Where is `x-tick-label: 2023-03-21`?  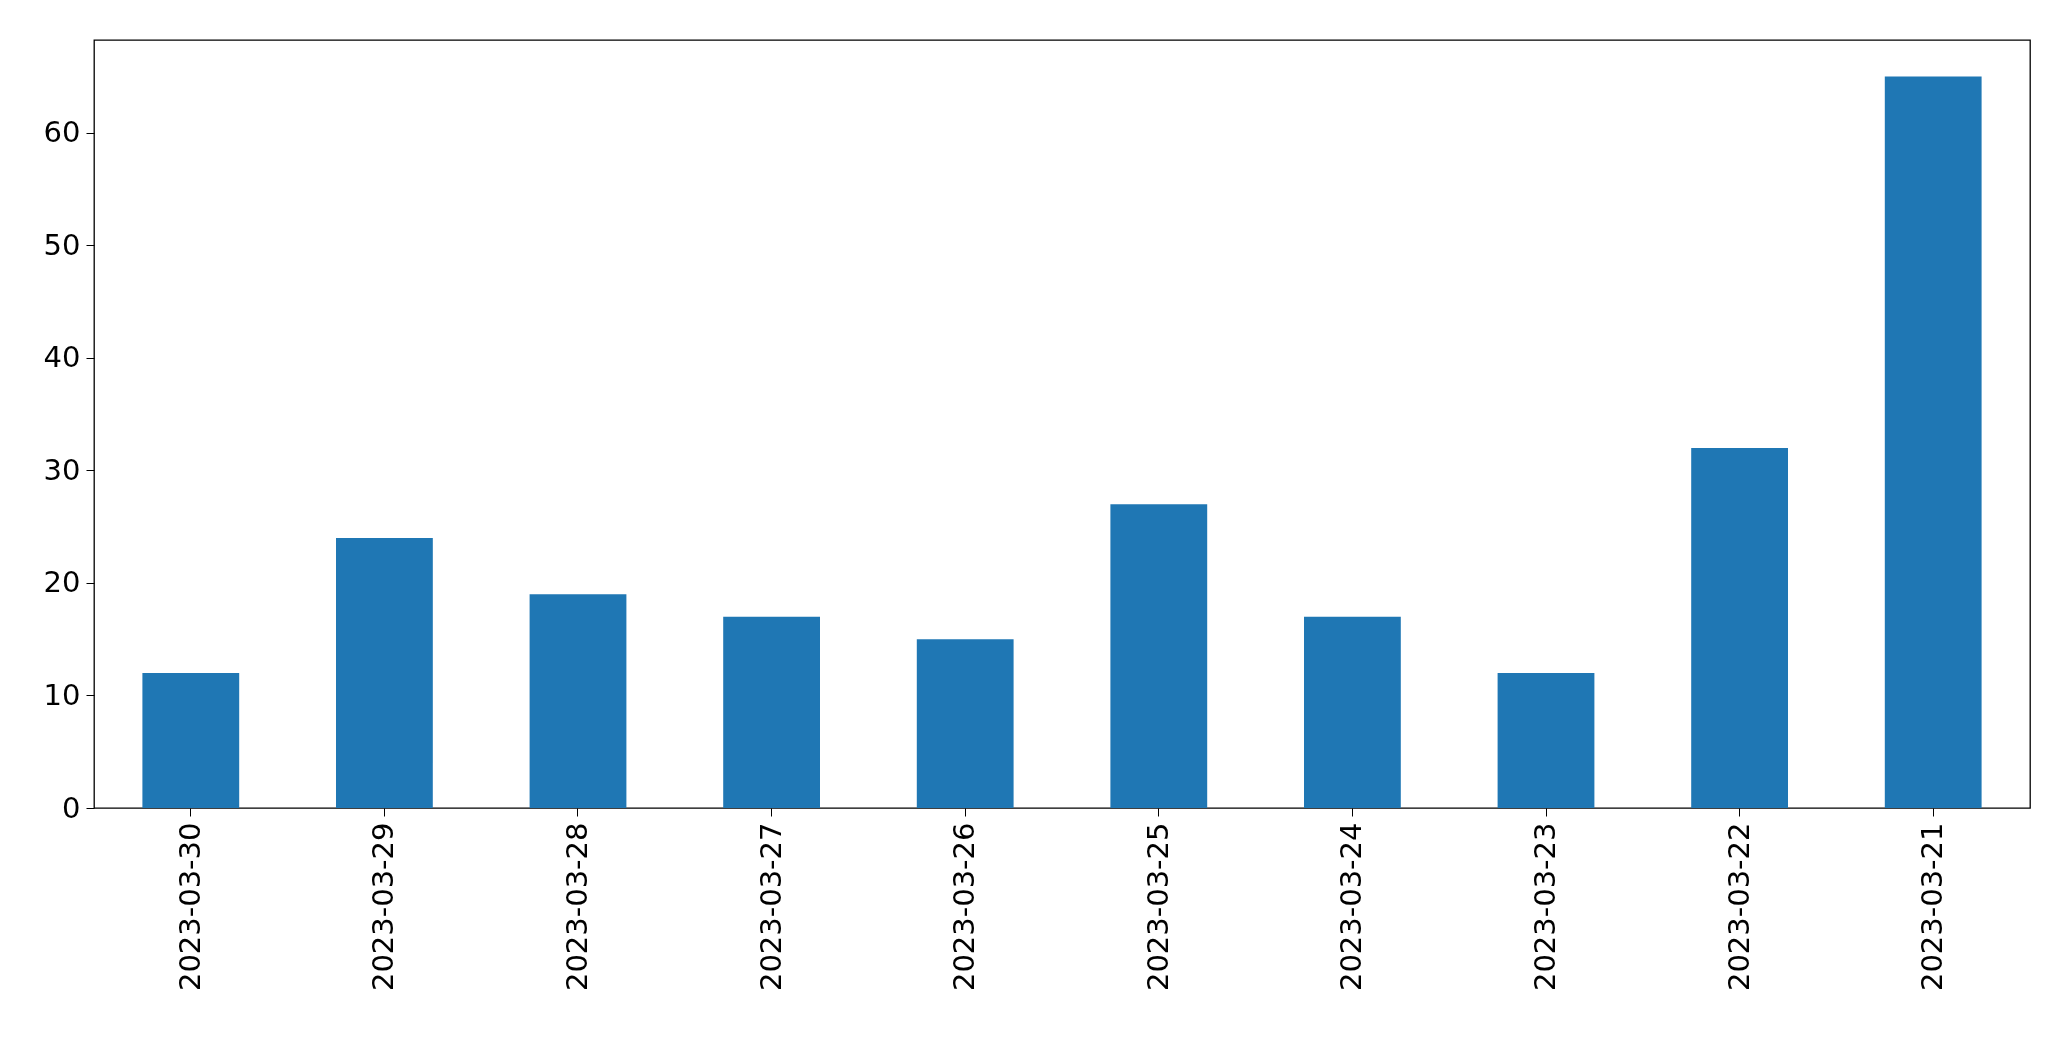 x-tick-label: 2023-03-21 is located at coordinates (1932, 907).